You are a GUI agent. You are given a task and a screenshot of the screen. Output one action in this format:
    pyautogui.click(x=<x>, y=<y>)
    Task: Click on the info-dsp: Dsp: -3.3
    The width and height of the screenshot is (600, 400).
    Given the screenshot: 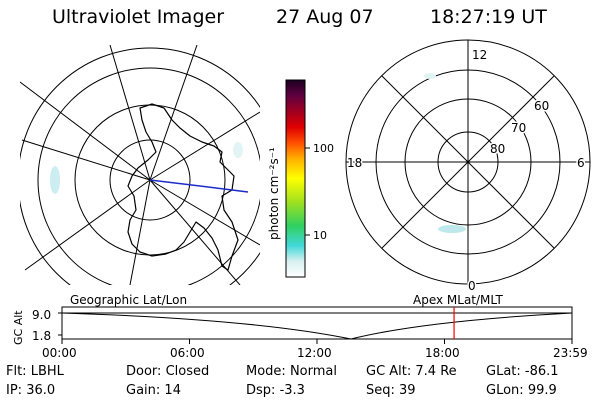 What is the action you would take?
    pyautogui.click(x=275, y=390)
    